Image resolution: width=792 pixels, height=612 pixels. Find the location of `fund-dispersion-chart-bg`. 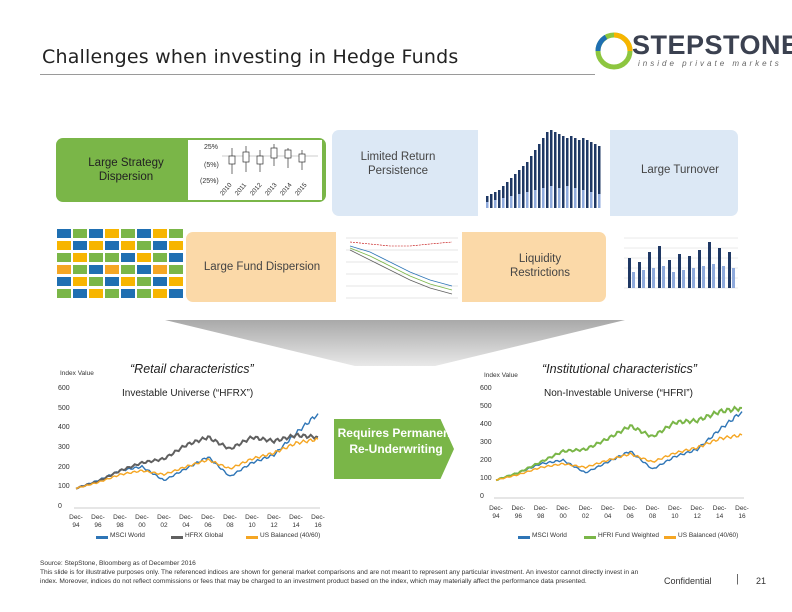

fund-dispersion-chart-bg is located at coordinates (399, 272).